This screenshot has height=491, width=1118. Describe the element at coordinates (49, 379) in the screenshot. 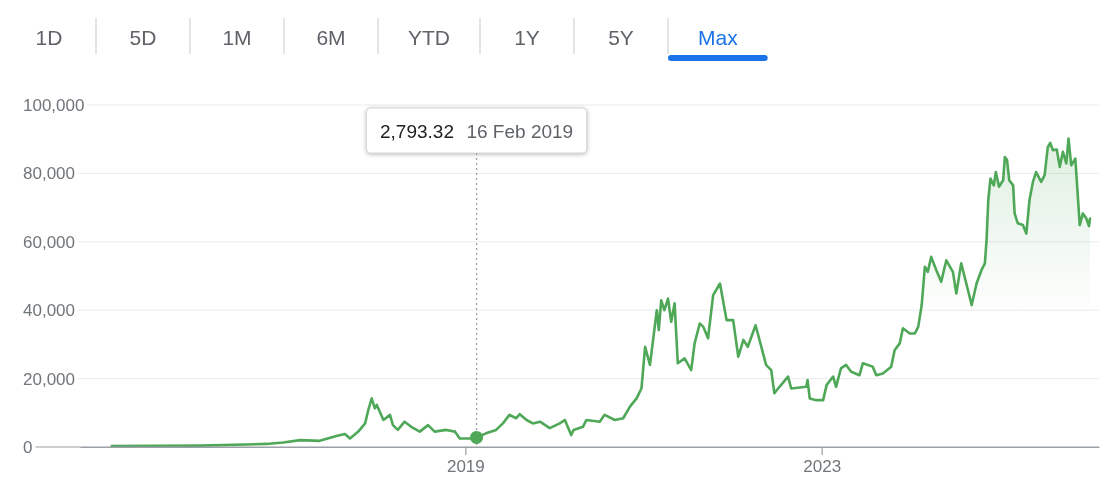

I see `y-tick-label: 20,000` at that location.